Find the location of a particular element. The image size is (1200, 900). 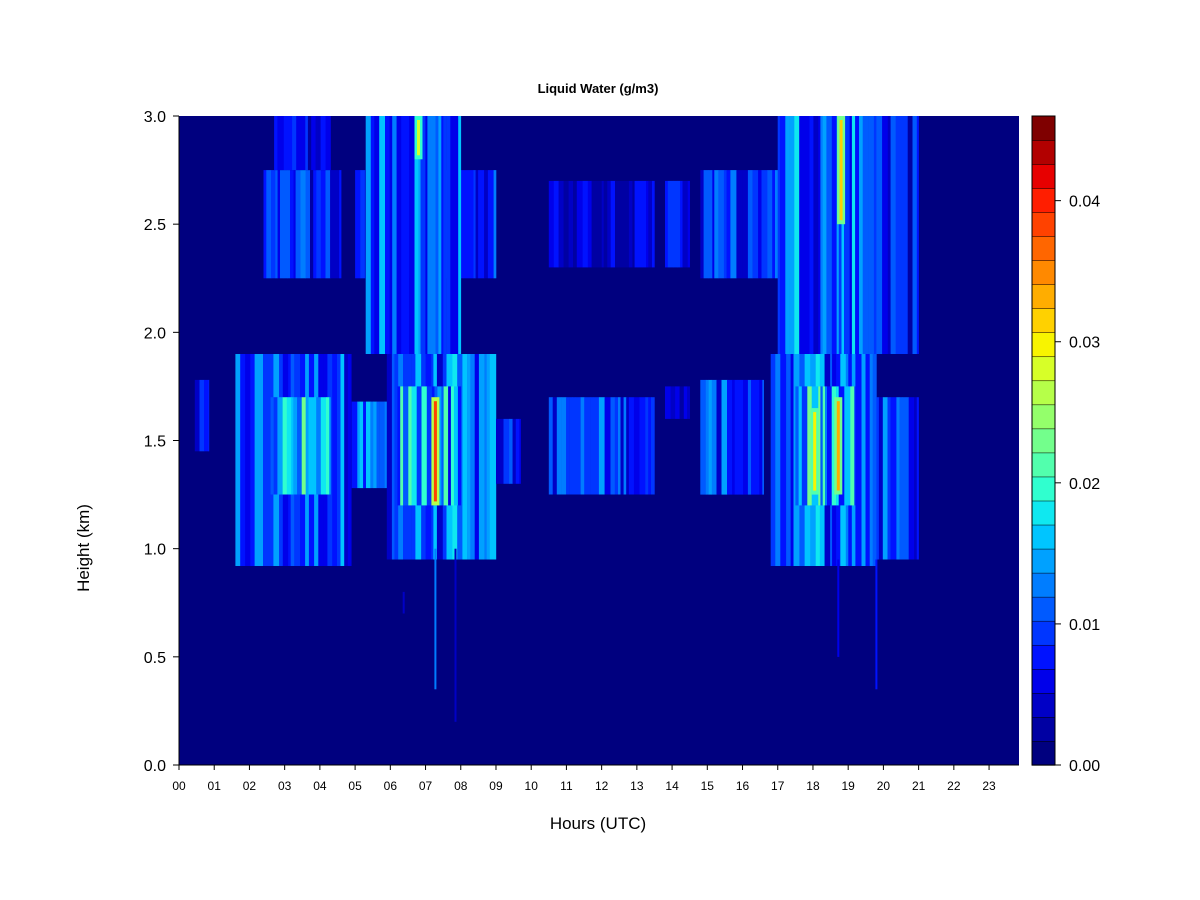

x-tick-label: 00 is located at coordinates (179, 786).